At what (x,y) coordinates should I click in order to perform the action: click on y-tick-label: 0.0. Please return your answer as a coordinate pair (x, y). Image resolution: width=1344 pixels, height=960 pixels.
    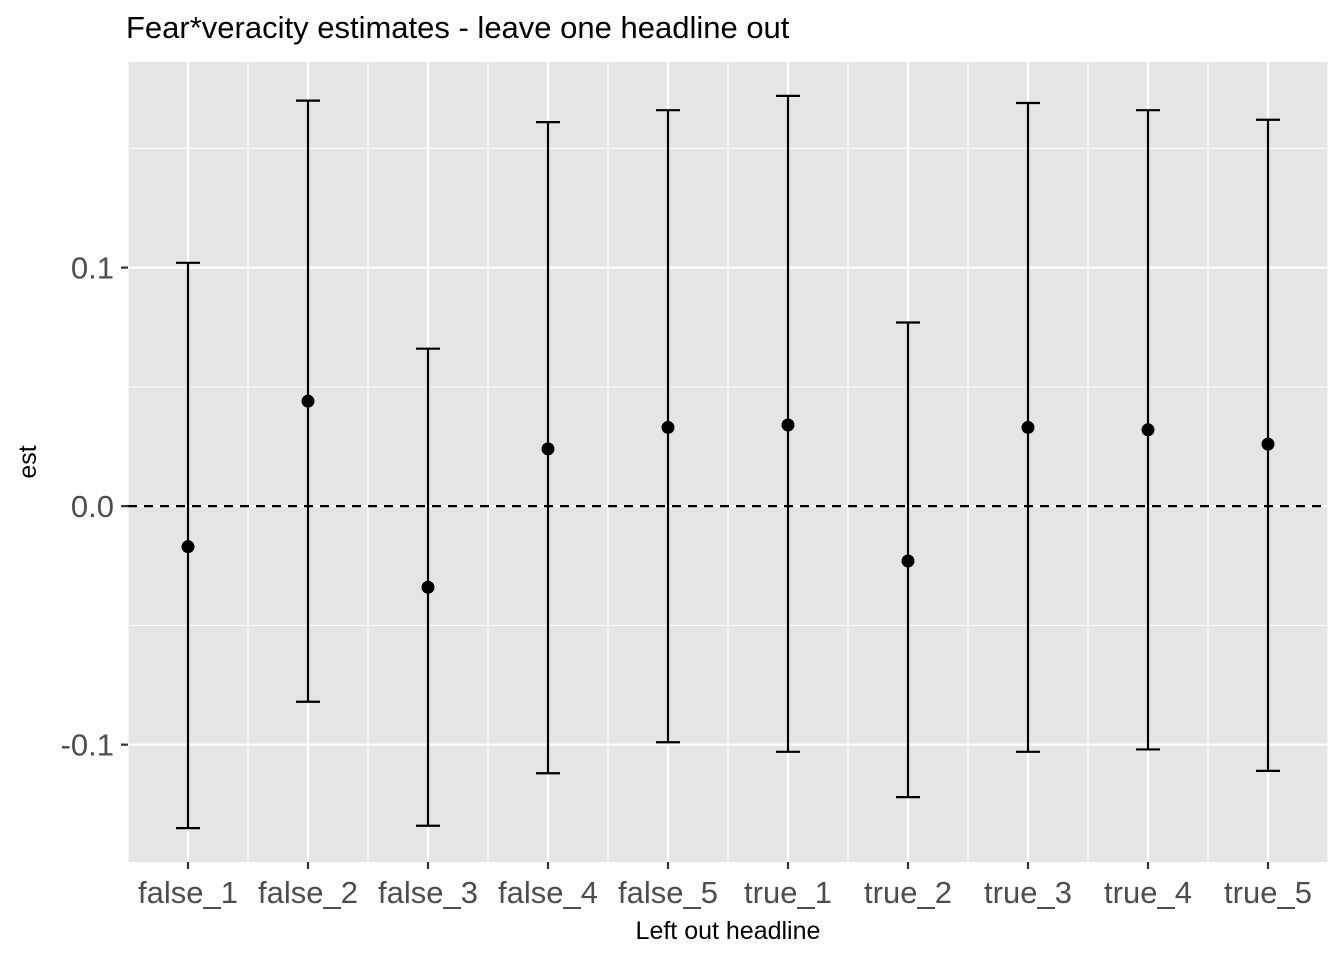
    Looking at the image, I should click on (92, 506).